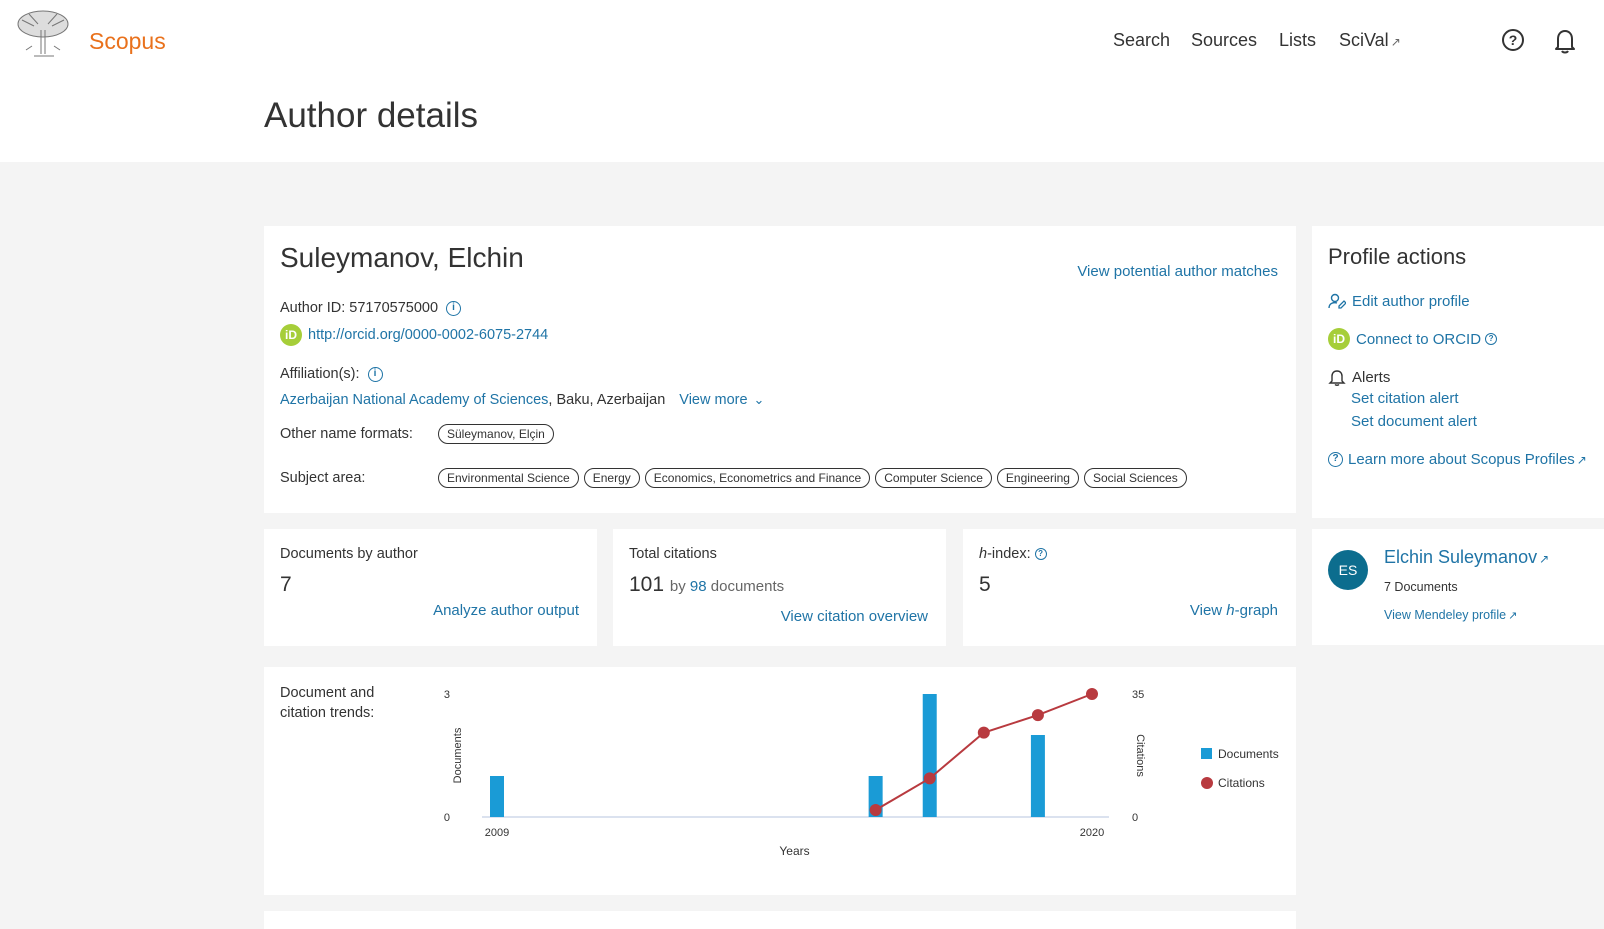 Image resolution: width=1604 pixels, height=929 pixels. What do you see at coordinates (346, 434) in the screenshot?
I see `other-names-label: Other name formats:` at bounding box center [346, 434].